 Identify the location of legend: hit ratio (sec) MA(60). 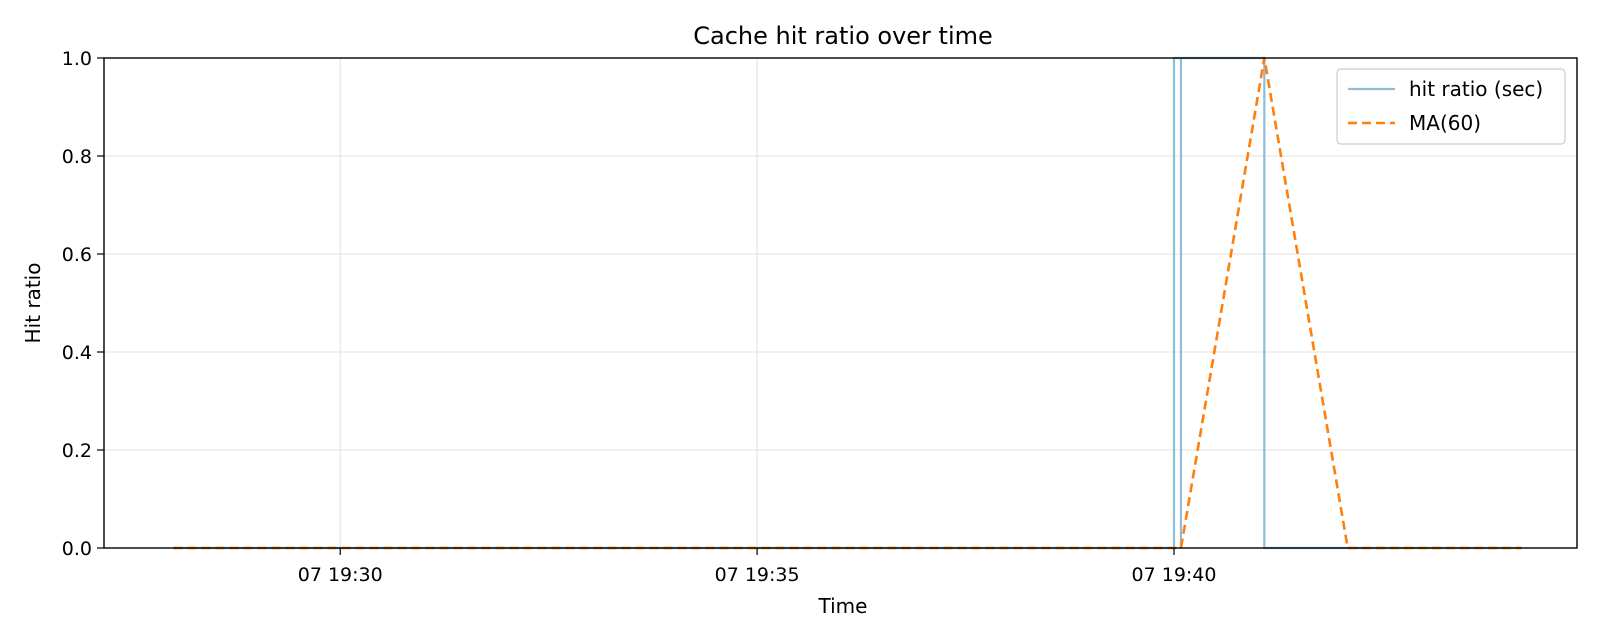
(1451, 106).